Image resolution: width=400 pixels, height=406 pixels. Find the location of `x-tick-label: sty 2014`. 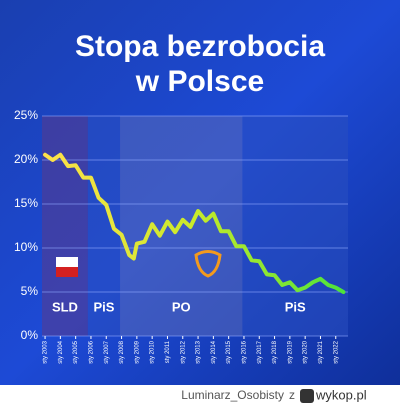

x-tick-label: sty 2014 is located at coordinates (214, 351).